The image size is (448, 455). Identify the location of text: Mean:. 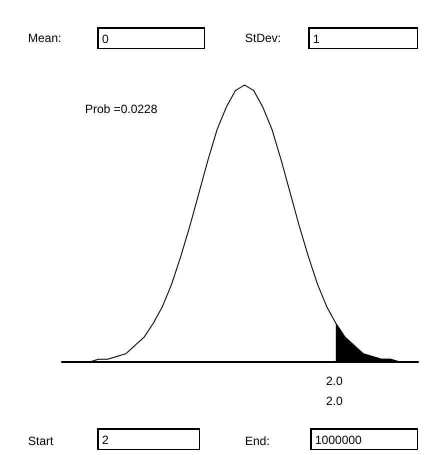
(45, 38).